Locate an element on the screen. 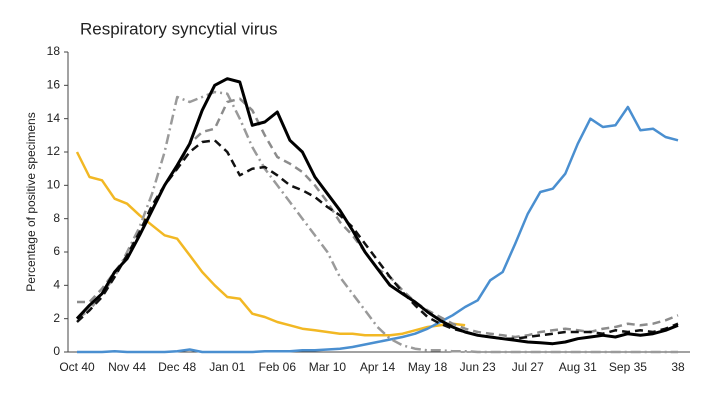 This screenshot has width=701, height=401. y-tick-label: 16 is located at coordinates (54, 85).